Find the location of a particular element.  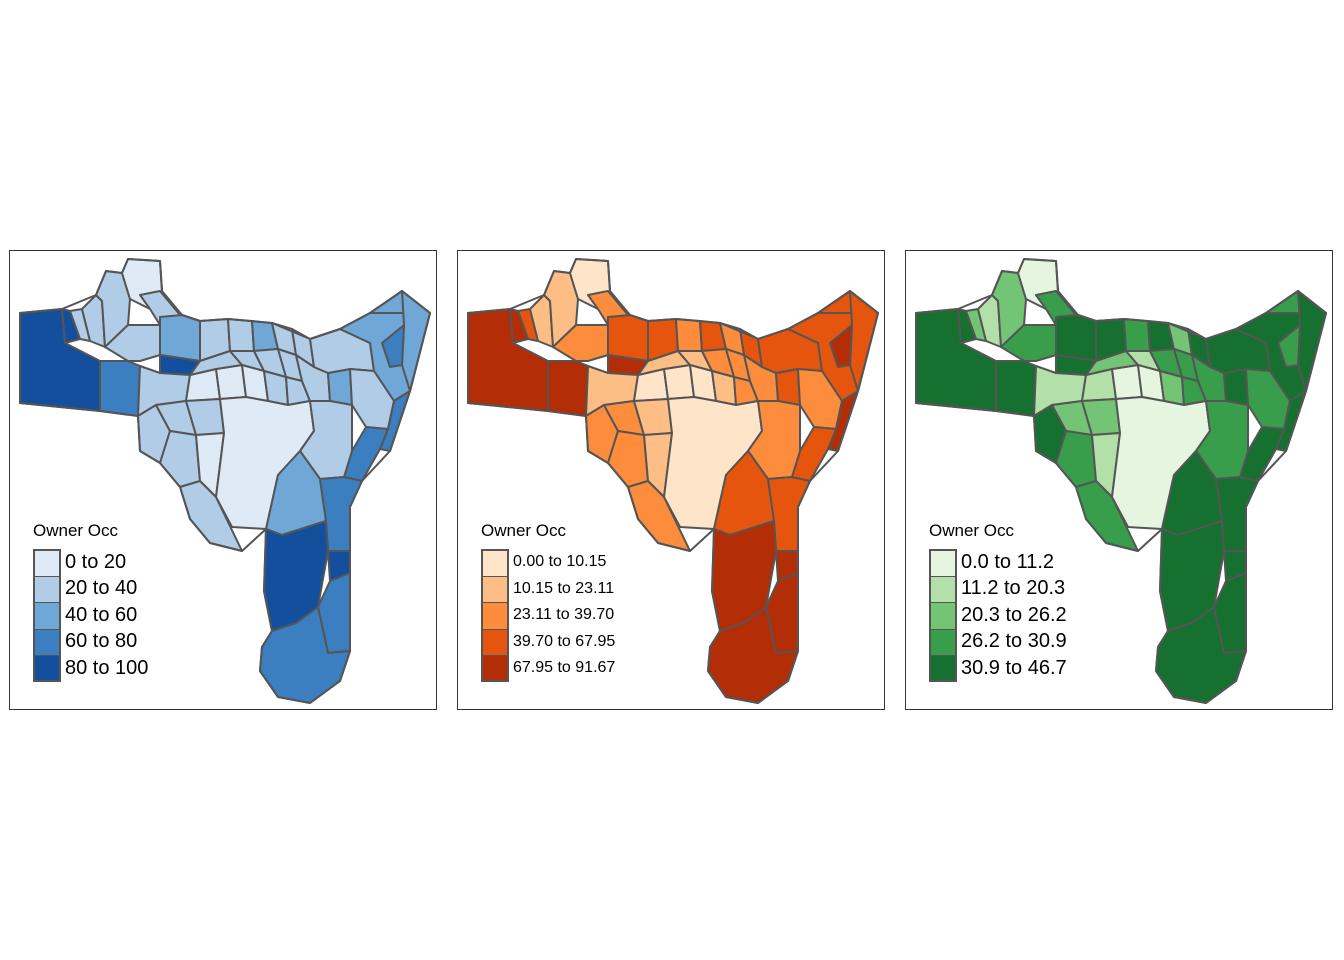

legend-label: 26.2 to 30.9 is located at coordinates (1014, 641).